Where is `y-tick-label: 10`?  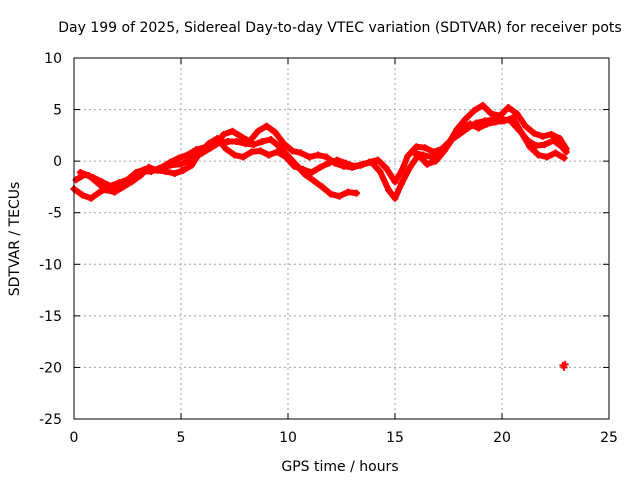
y-tick-label: 10 is located at coordinates (53, 59).